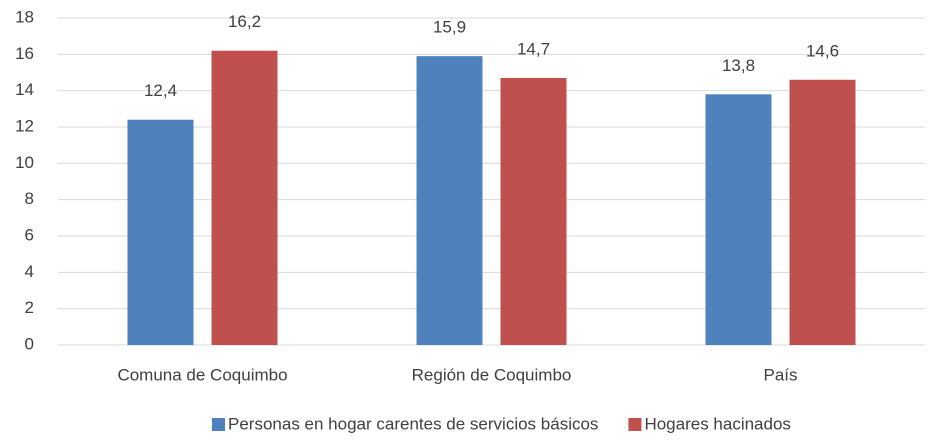 The height and width of the screenshot is (443, 928). What do you see at coordinates (24, 53) in the screenshot?
I see `y-tick-label: 16` at bounding box center [24, 53].